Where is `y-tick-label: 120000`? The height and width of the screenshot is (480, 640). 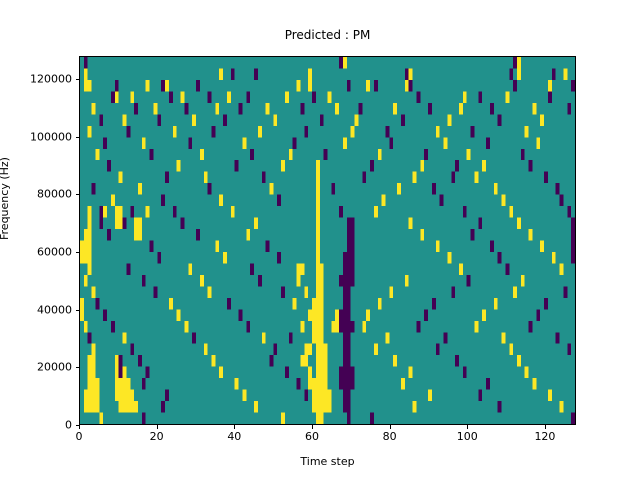 y-tick-label: 120000 is located at coordinates (51, 79).